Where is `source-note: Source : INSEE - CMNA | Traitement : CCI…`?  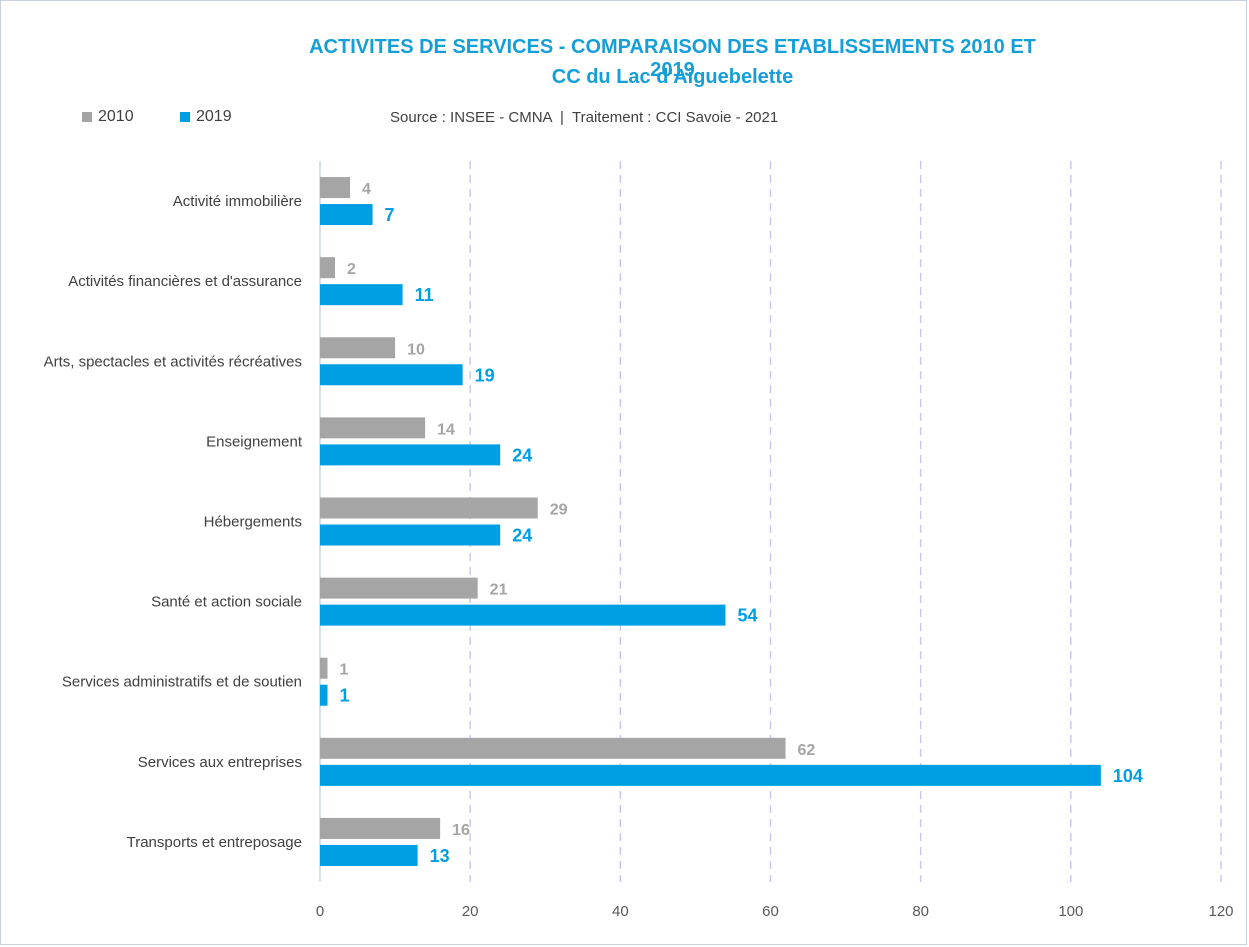
source-note: Source : INSEE - CMNA | Traitement : CCI… is located at coordinates (584, 117).